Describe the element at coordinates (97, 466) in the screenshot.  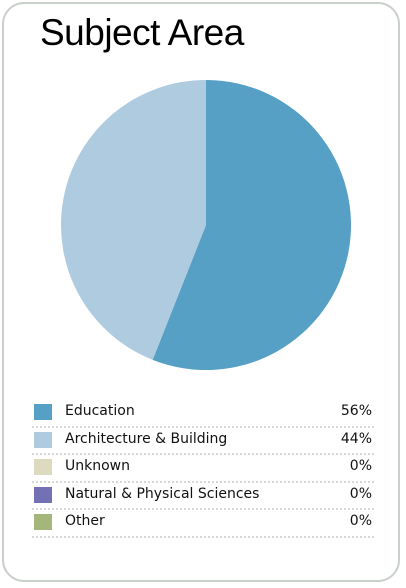
I see `legend-label: Unknown` at that location.